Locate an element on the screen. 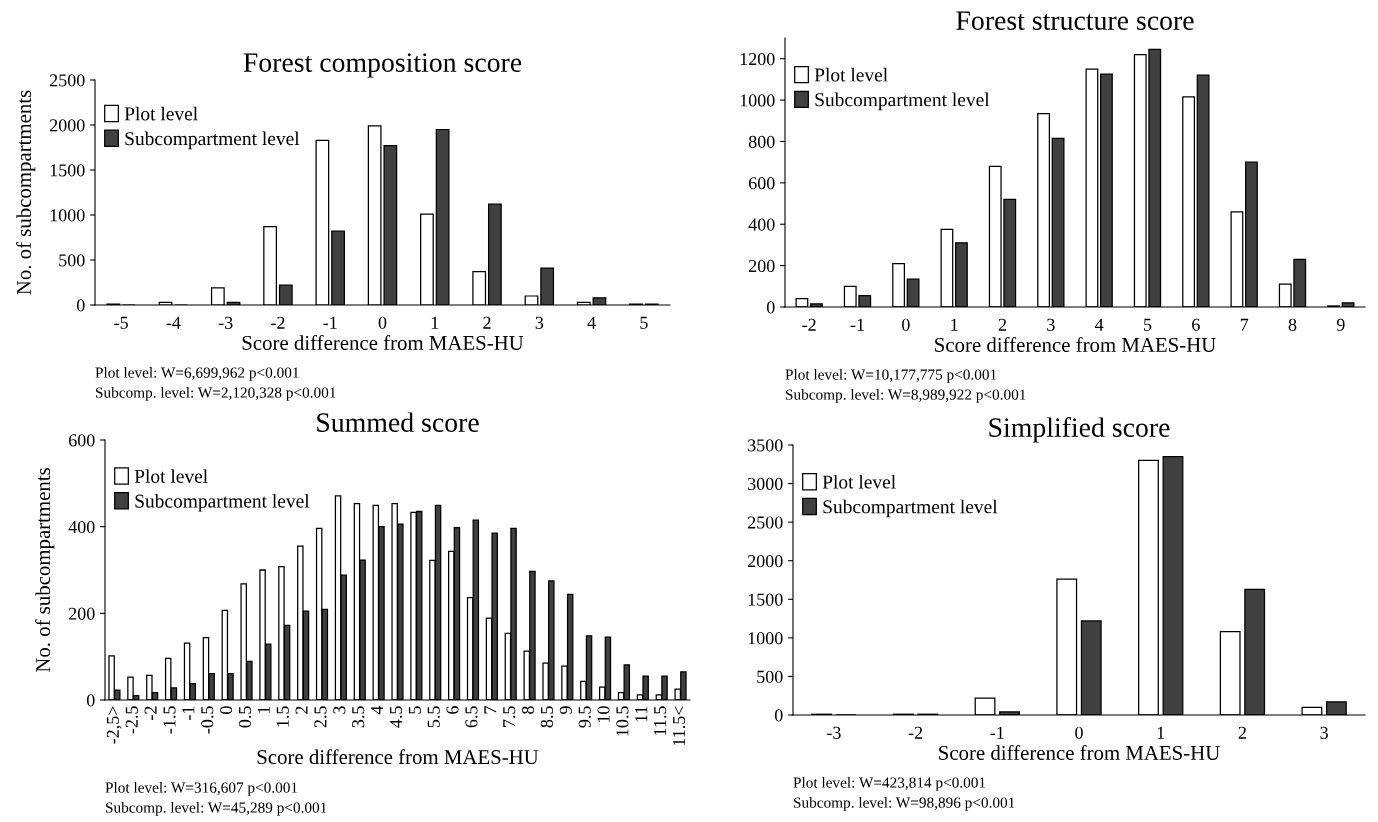  chart-title: Simplified score is located at coordinates (1079, 430).